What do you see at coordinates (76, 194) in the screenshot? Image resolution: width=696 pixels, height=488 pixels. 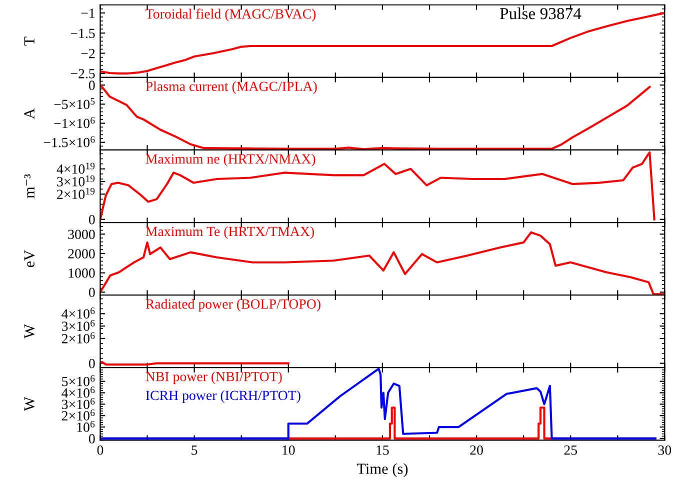 I see `y-tick-label: 2×10$^{19}$` at bounding box center [76, 194].